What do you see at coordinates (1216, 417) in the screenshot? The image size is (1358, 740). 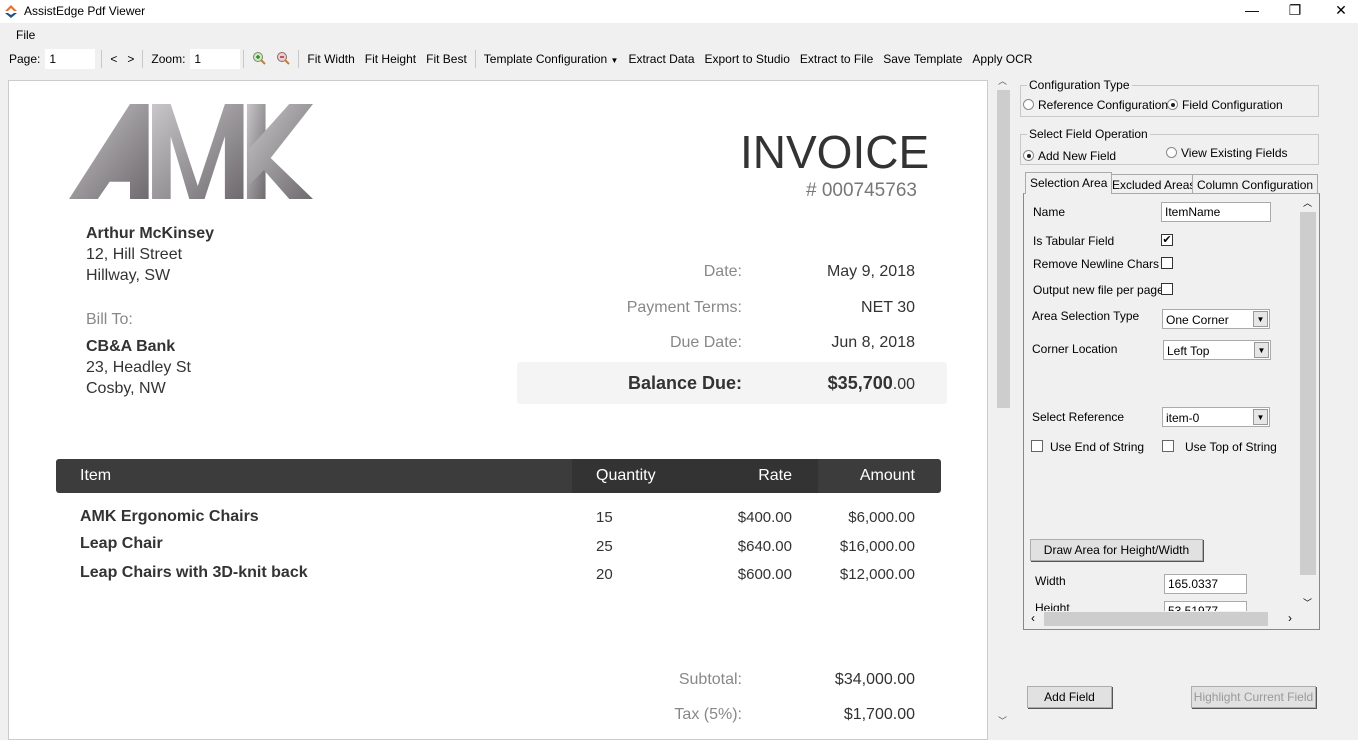 I see `select-reference-select: item-0 ▼` at bounding box center [1216, 417].